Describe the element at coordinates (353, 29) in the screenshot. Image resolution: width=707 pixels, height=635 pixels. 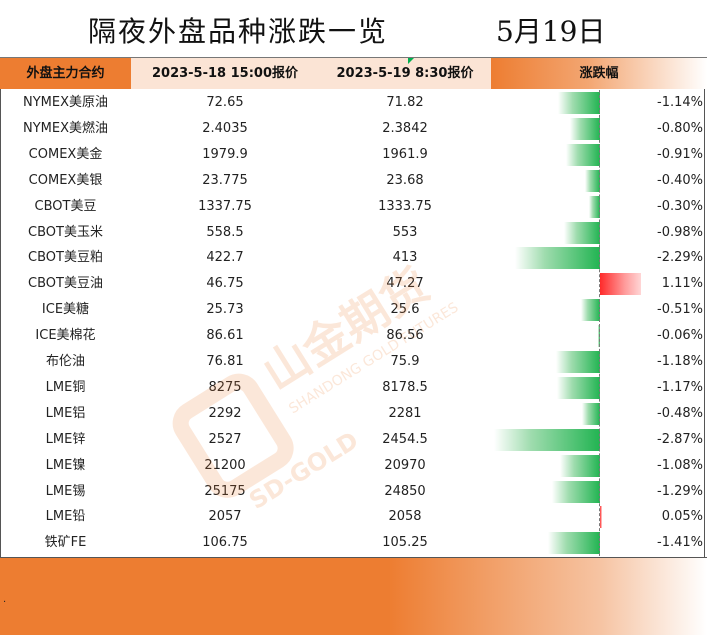
I see `title-bar: 隔夜外盘品种涨跌一览 5月19日` at that location.